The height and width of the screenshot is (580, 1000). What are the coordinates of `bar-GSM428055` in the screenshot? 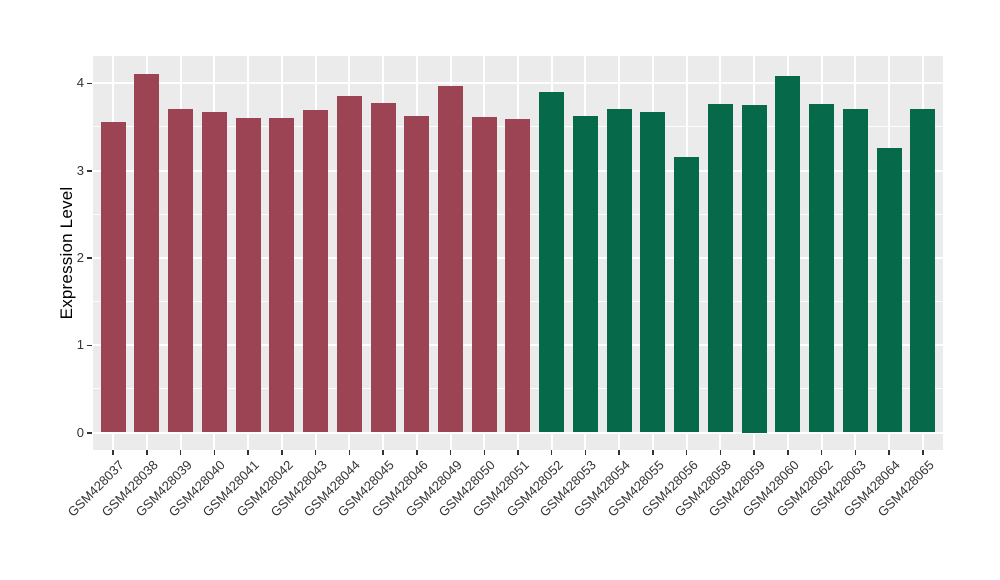 It's located at (653, 272).